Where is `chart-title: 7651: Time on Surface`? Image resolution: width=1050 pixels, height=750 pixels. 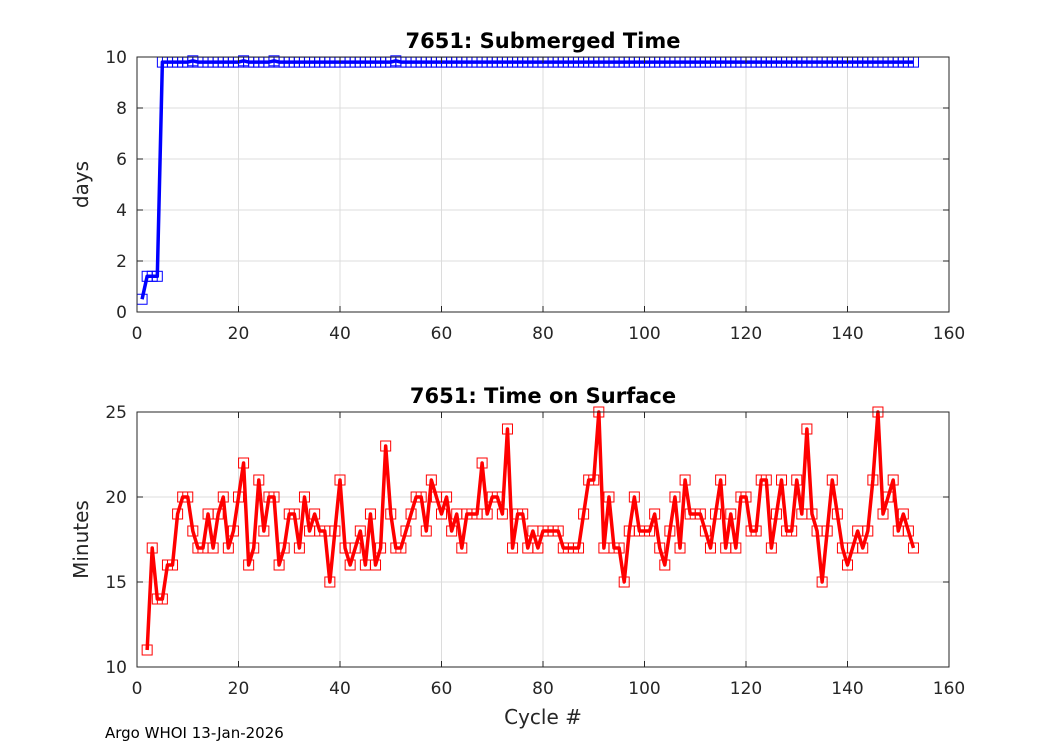 chart-title: 7651: Time on Surface is located at coordinates (543, 396).